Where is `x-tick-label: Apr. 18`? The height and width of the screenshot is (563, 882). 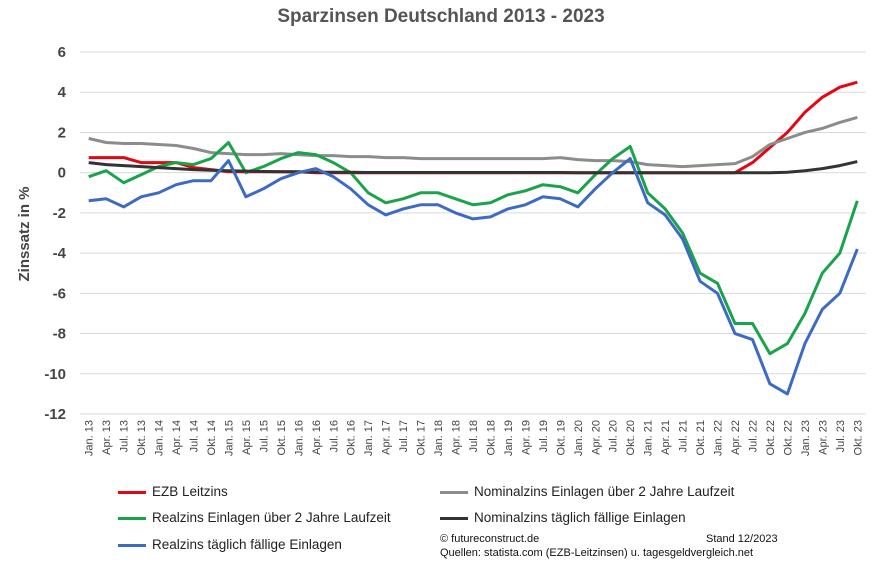 x-tick-label: Apr. 18 is located at coordinates (457, 437).